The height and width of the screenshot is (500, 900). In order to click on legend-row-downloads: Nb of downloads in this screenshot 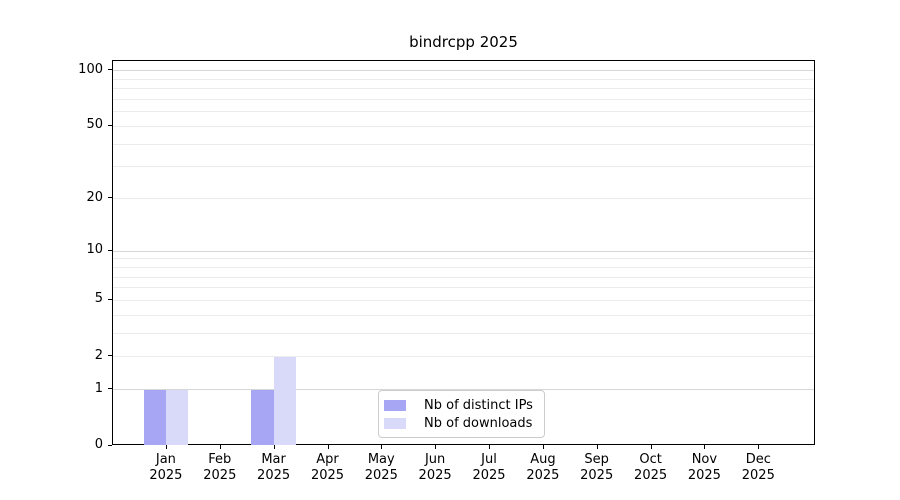, I will do `click(461, 423)`.